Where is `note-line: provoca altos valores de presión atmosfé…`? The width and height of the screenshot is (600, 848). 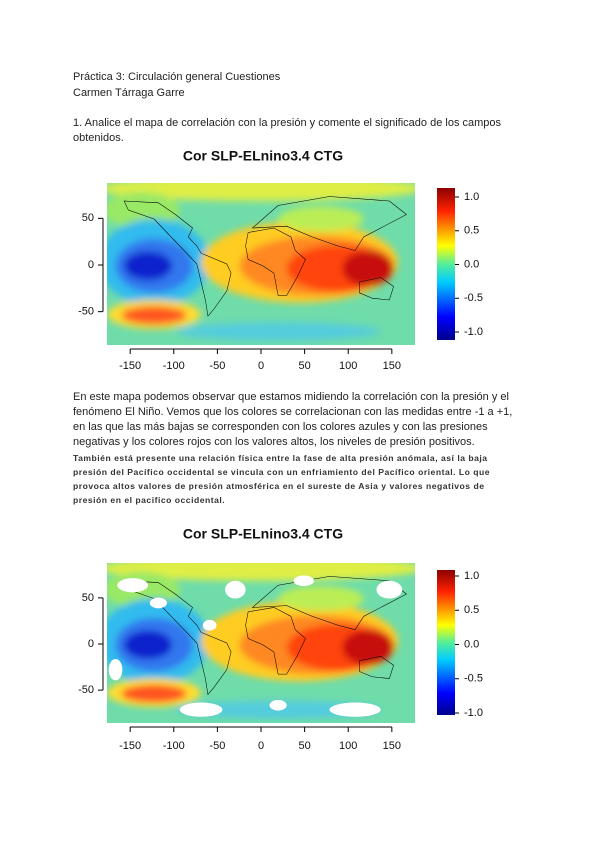 note-line: provoca altos valores de presión atmosfé… is located at coordinates (279, 486).